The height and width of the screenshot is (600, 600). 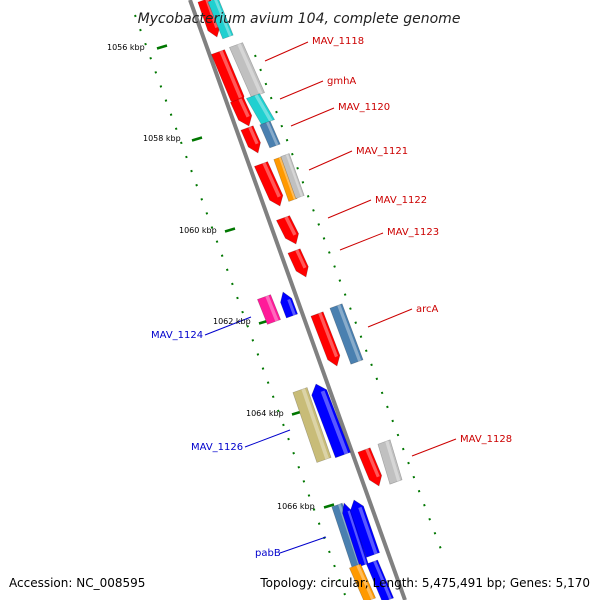 I want to click on kbp-label-1062: 1062 kbp, so click(x=232, y=321).